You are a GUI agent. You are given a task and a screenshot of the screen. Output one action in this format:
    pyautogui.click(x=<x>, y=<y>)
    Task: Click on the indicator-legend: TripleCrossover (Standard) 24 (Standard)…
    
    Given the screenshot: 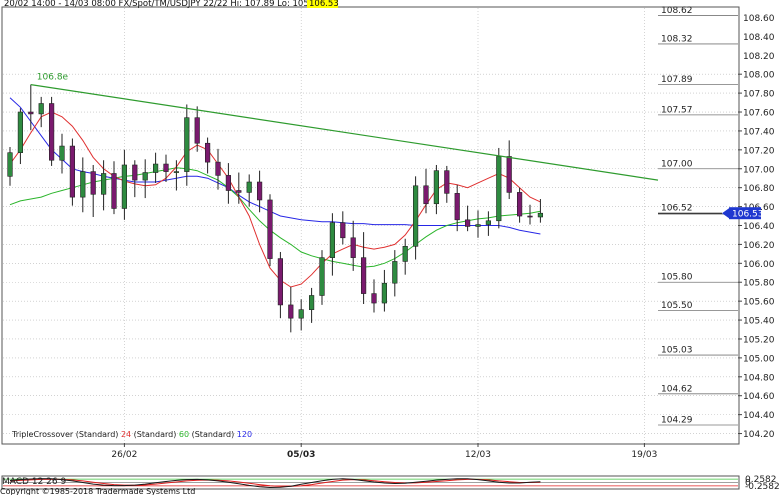 What is the action you would take?
    pyautogui.click(x=131, y=434)
    